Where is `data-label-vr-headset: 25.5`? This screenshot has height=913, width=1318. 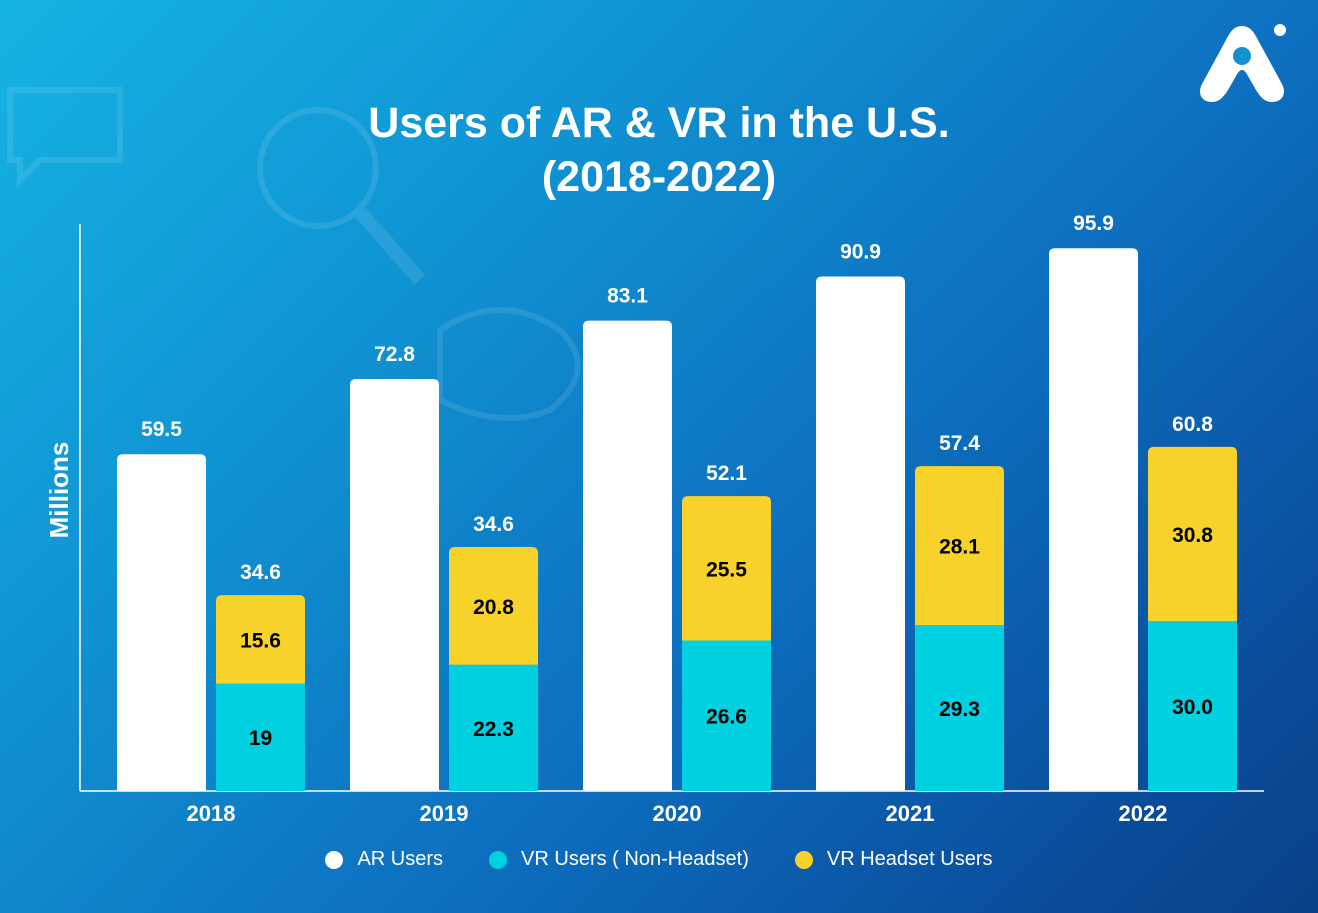 data-label-vr-headset: 25.5 is located at coordinates (726, 569).